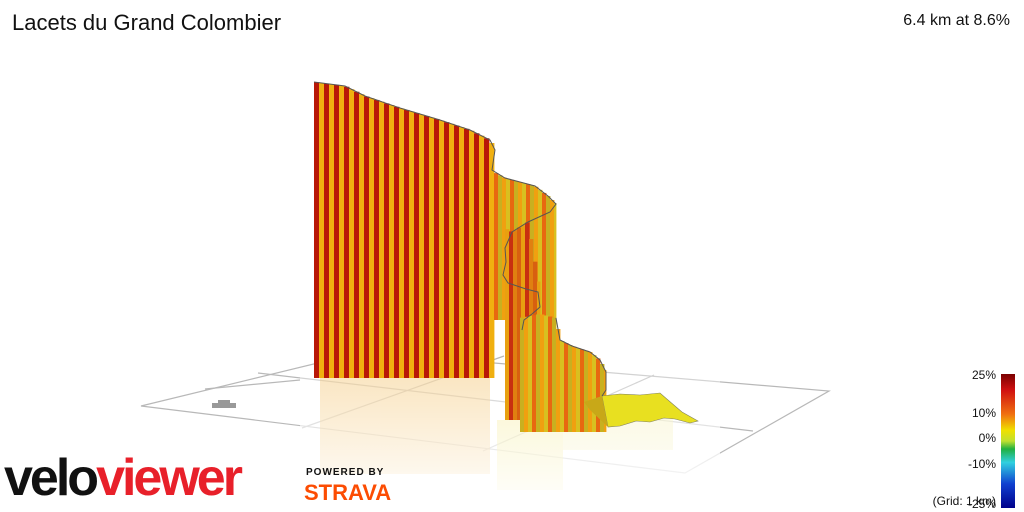  What do you see at coordinates (964, 501) in the screenshot?
I see `grid-note: (Grid: 1 km)` at bounding box center [964, 501].